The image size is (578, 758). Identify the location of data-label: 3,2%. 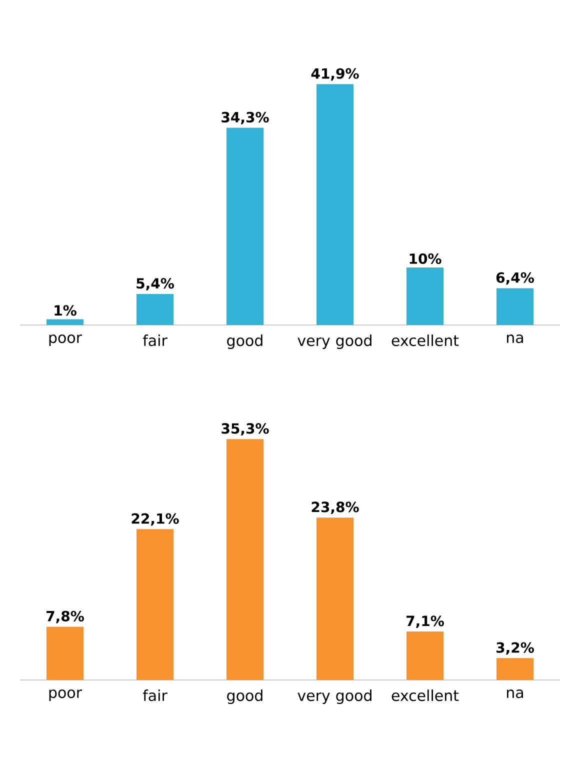
(515, 648).